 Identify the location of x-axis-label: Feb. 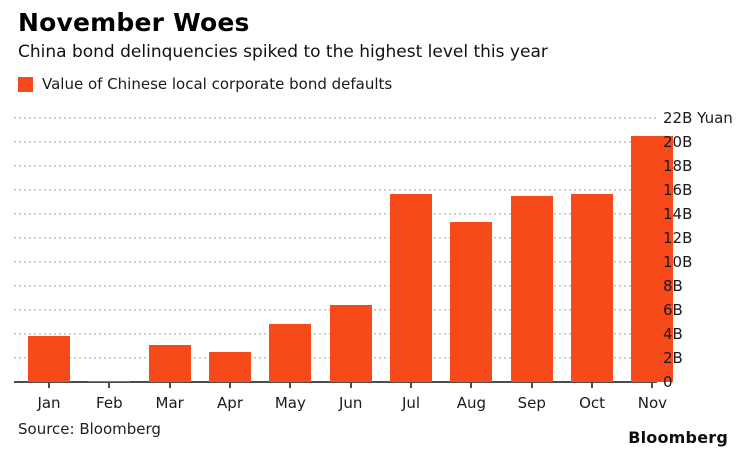
(109, 403).